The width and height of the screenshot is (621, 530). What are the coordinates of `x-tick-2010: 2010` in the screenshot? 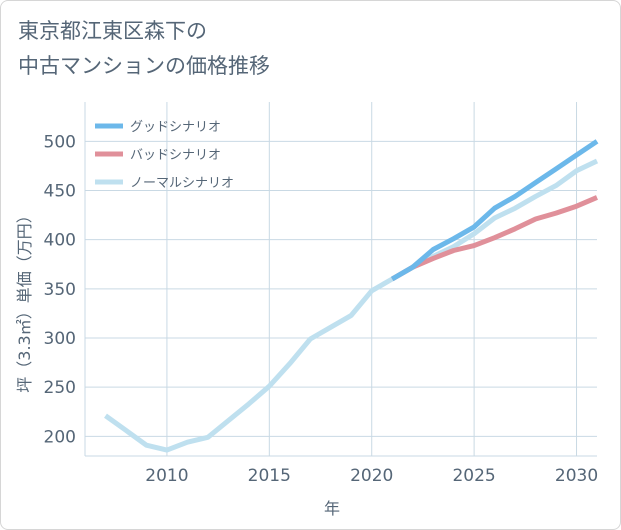 It's located at (166, 476).